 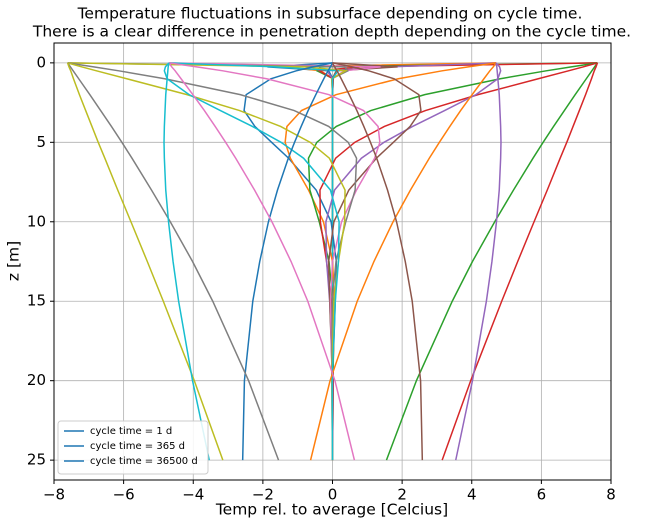 I want to click on x-tick-label: 4, so click(x=472, y=495).